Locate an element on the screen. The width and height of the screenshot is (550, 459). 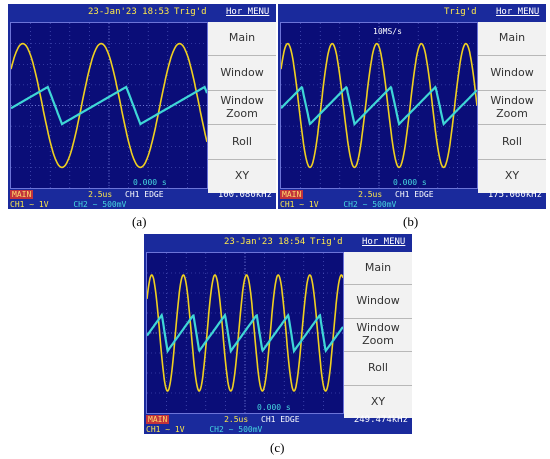
frequency-readout: 100.080kHz is located at coordinates (244, 195).